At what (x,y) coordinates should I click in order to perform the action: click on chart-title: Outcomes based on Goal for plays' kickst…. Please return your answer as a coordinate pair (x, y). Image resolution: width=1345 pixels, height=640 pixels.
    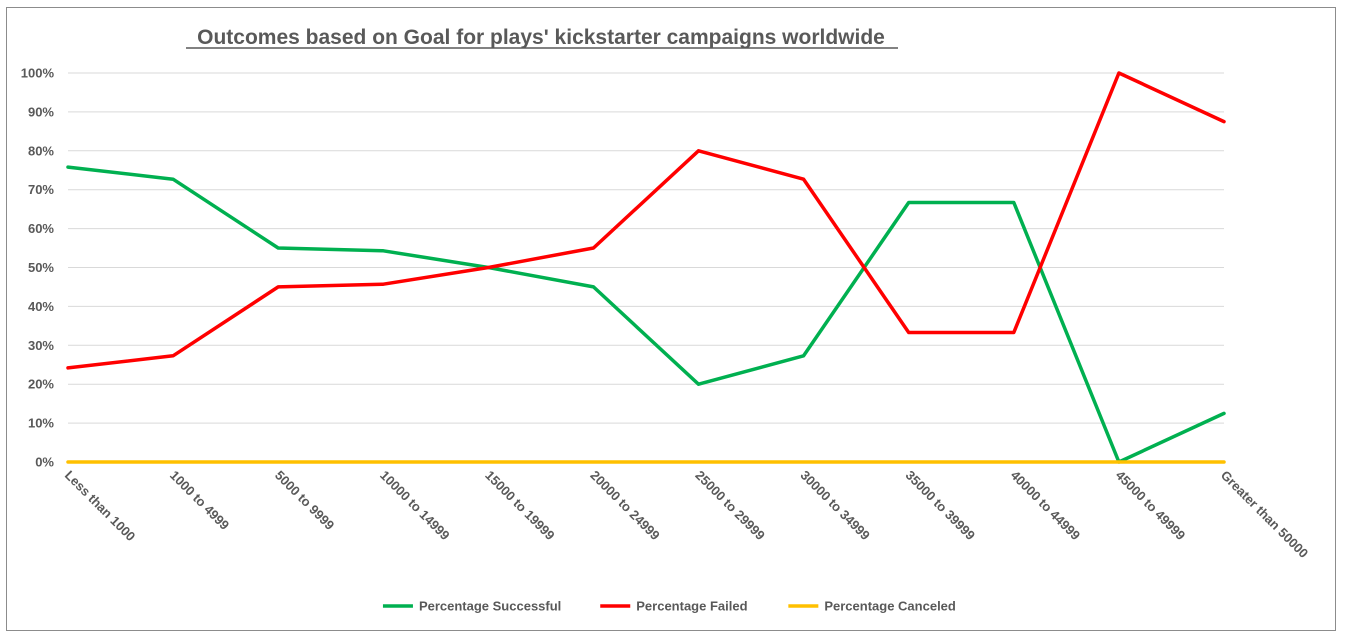
    Looking at the image, I should click on (541, 37).